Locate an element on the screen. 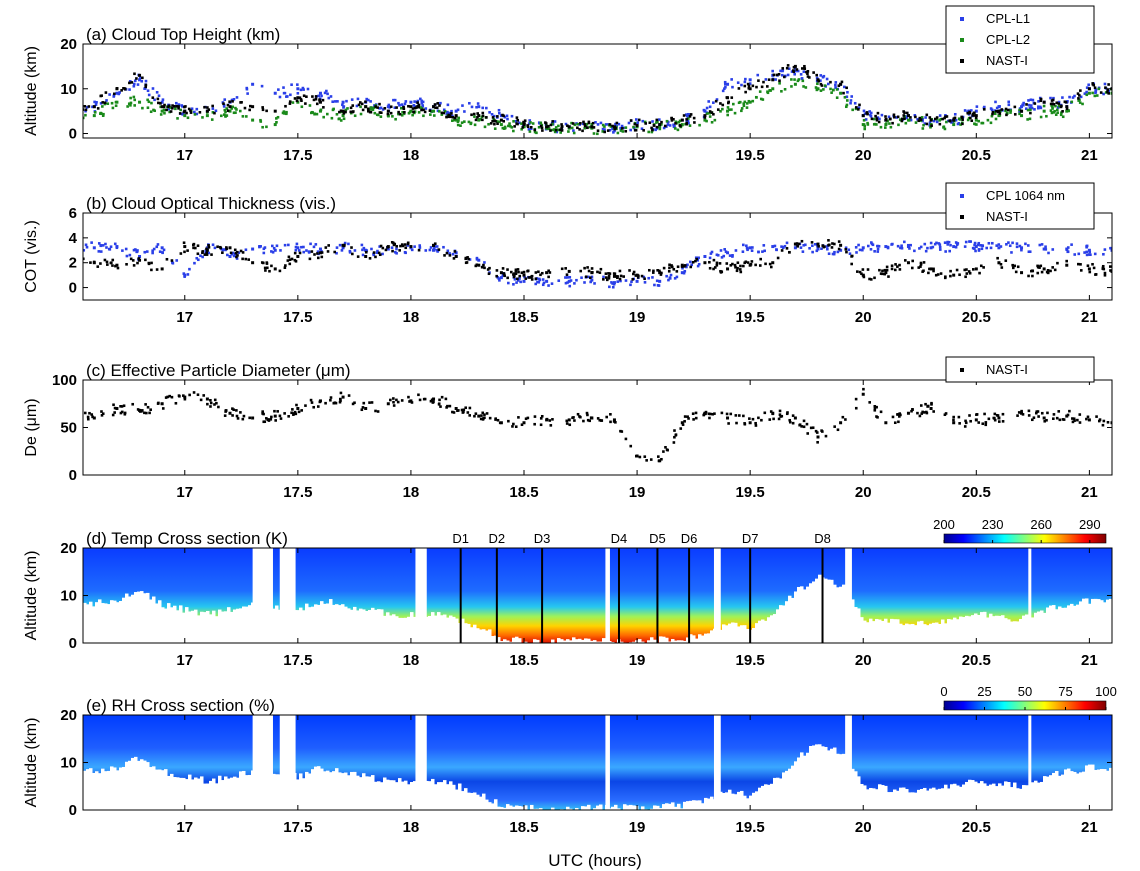 This screenshot has width=1140, height=871. y-tick-label: 20 is located at coordinates (68, 44).